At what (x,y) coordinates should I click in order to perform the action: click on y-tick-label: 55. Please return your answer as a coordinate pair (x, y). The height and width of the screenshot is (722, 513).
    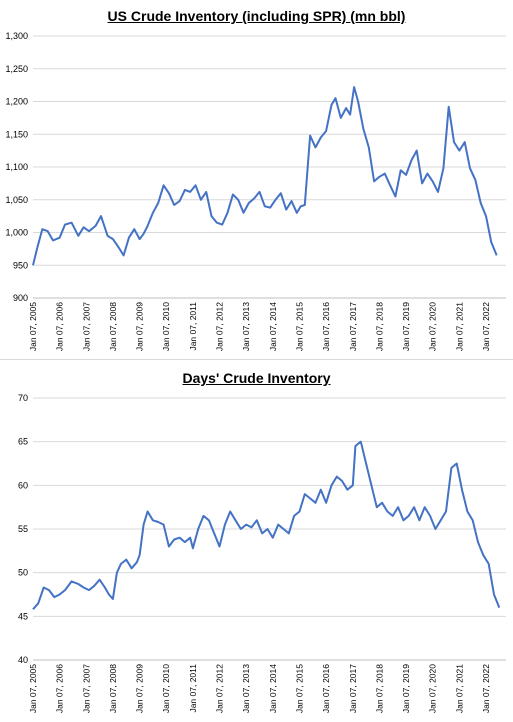
    Looking at the image, I should click on (23, 529).